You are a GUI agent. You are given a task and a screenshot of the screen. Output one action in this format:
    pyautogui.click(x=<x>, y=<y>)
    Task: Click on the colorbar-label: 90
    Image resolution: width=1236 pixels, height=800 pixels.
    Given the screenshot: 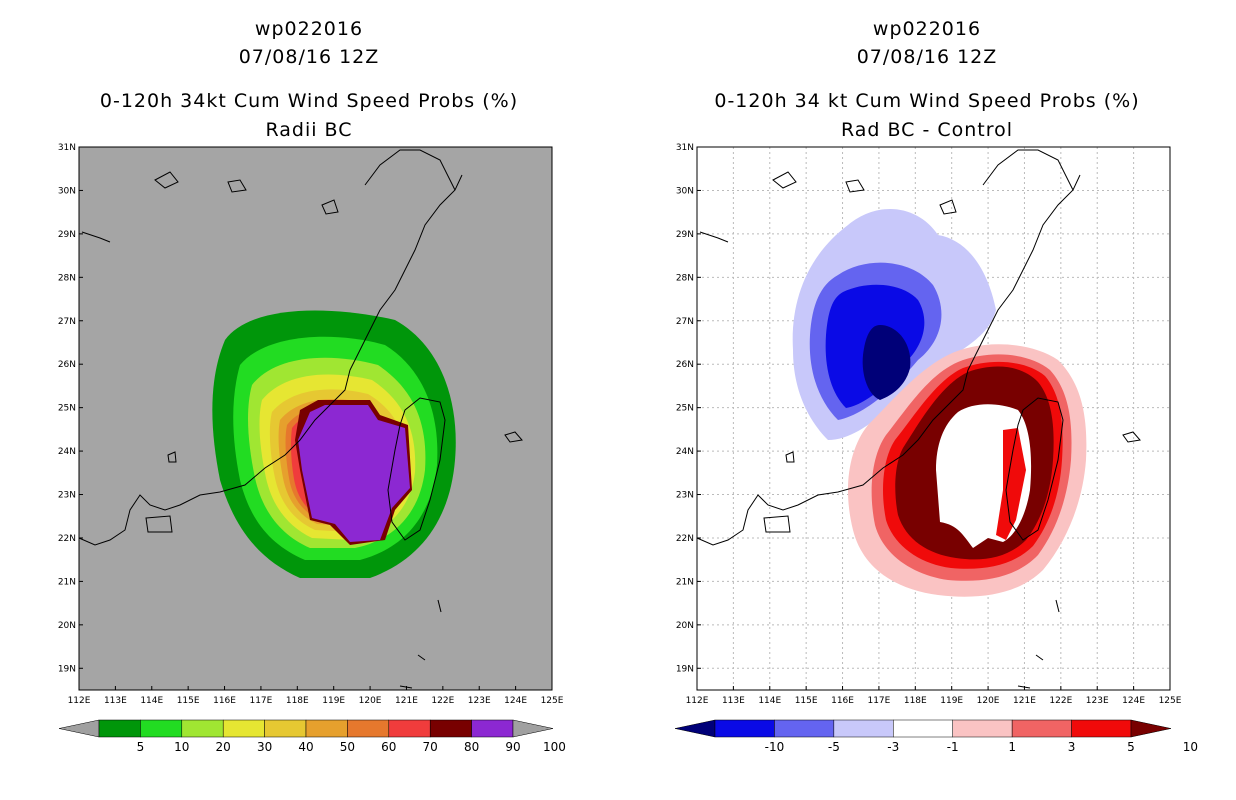 What is the action you would take?
    pyautogui.click(x=512, y=747)
    